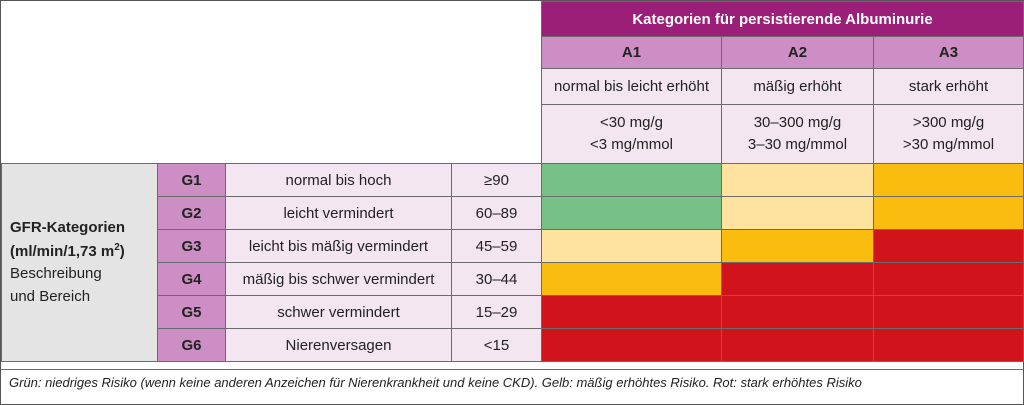 The image size is (1024, 405). I want to click on row-description: leicht vermindert, so click(338, 213).